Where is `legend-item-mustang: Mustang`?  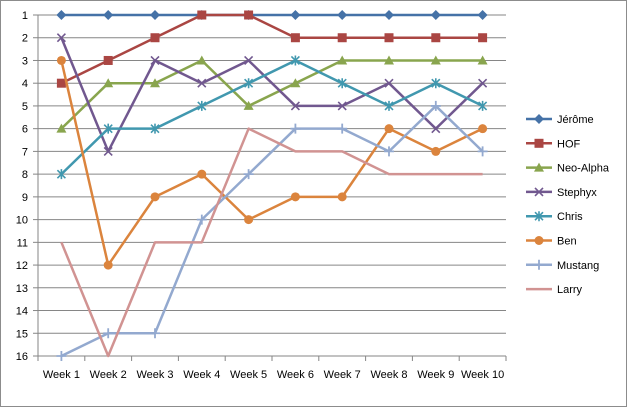 legend-item-mustang: Mustang is located at coordinates (562, 266).